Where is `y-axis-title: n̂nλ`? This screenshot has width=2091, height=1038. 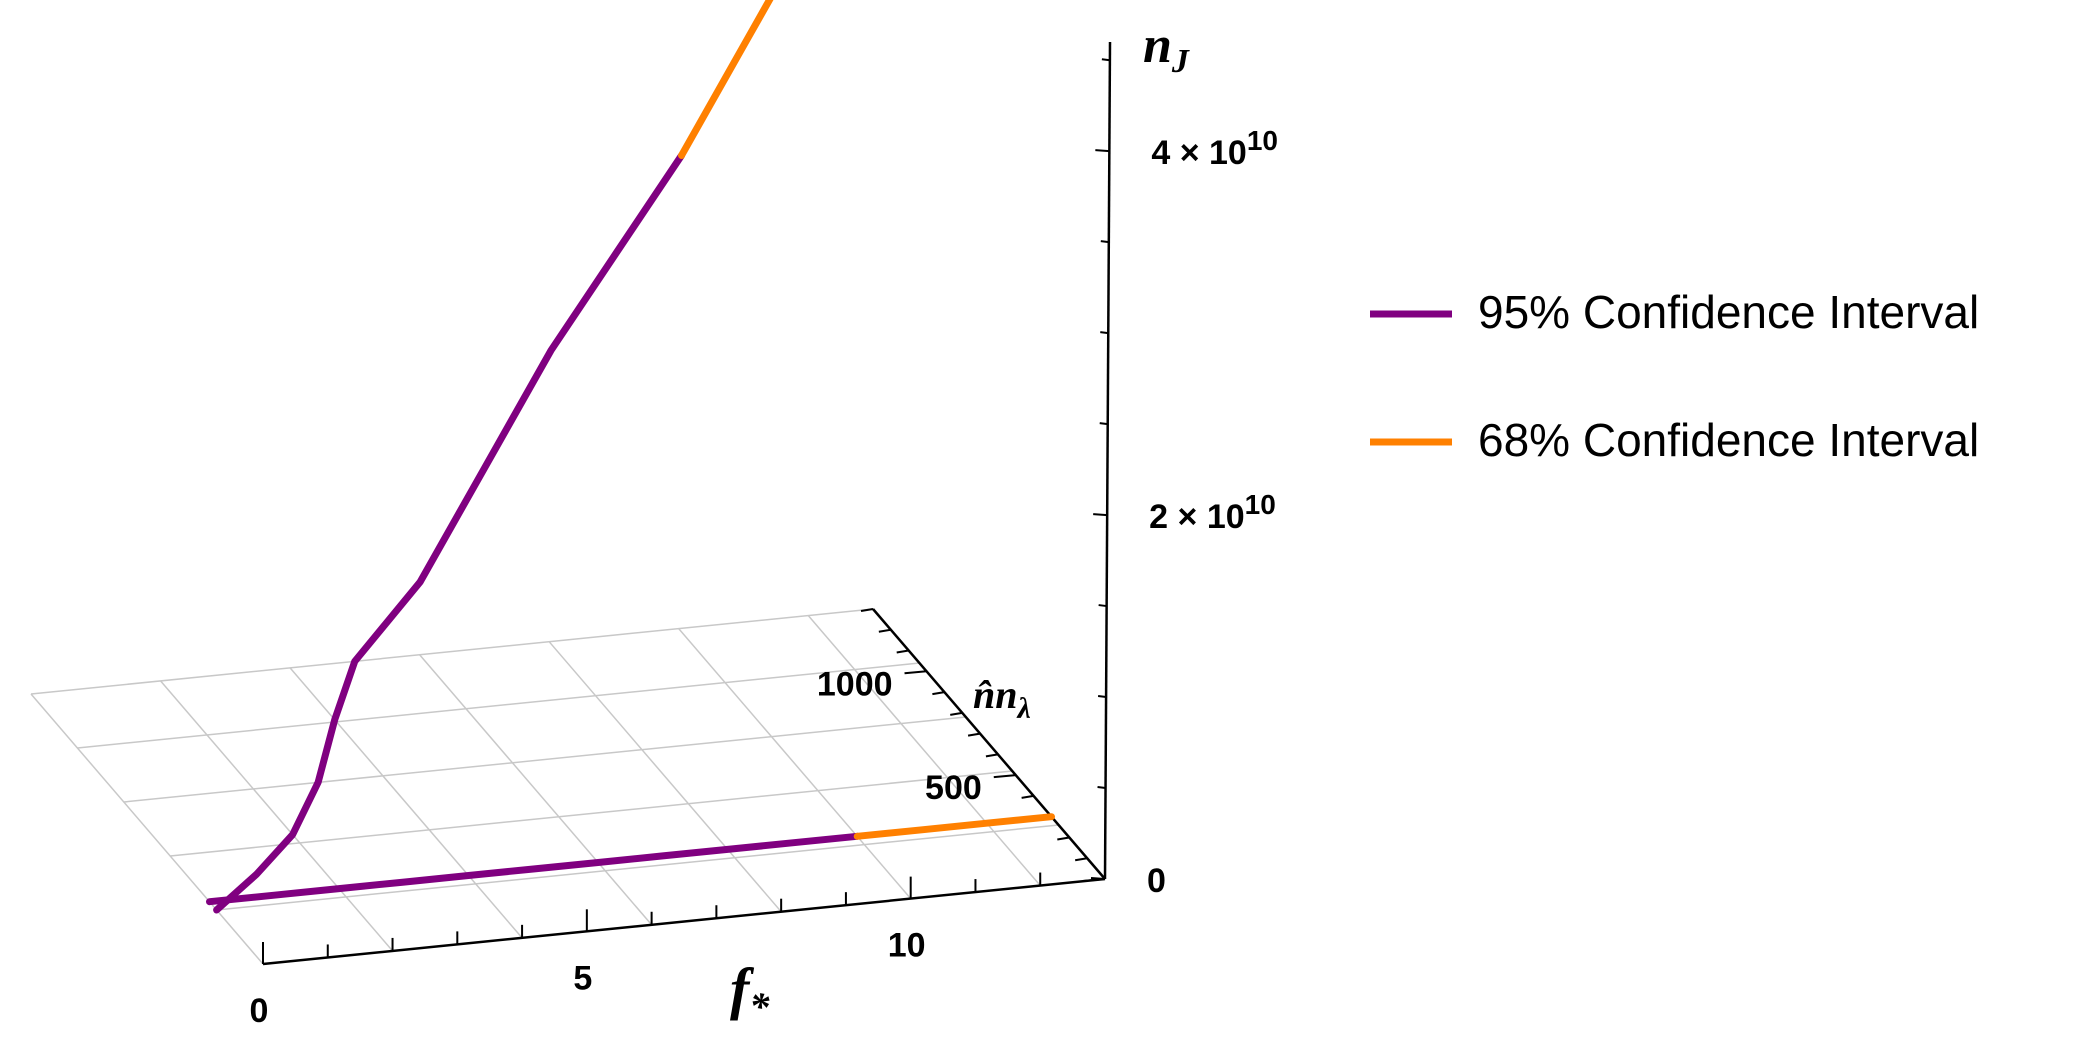
y-axis-title: n̂nλ is located at coordinates (1002, 698).